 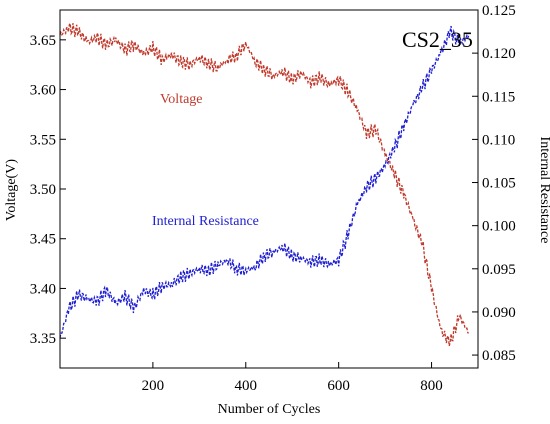 I want to click on y-left-tick-label: 3.60, so click(x=43, y=91).